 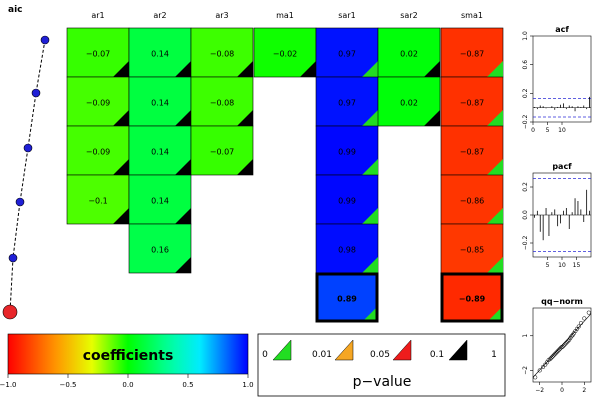 What do you see at coordinates (539, 390) in the screenshot?
I see `qqnorm-xtick-label: −2` at bounding box center [539, 390].